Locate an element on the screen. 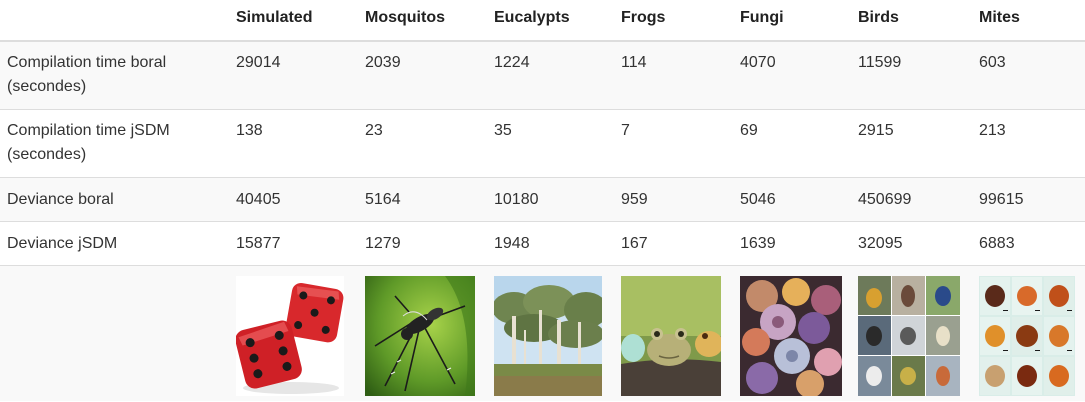 This screenshot has width=1085, height=402. table-cell: 114 is located at coordinates (673, 74).